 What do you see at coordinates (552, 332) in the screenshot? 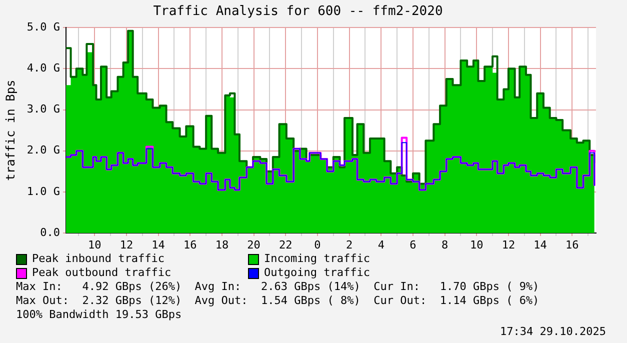
I see `text: 17:34 29.10.2025` at bounding box center [552, 332].